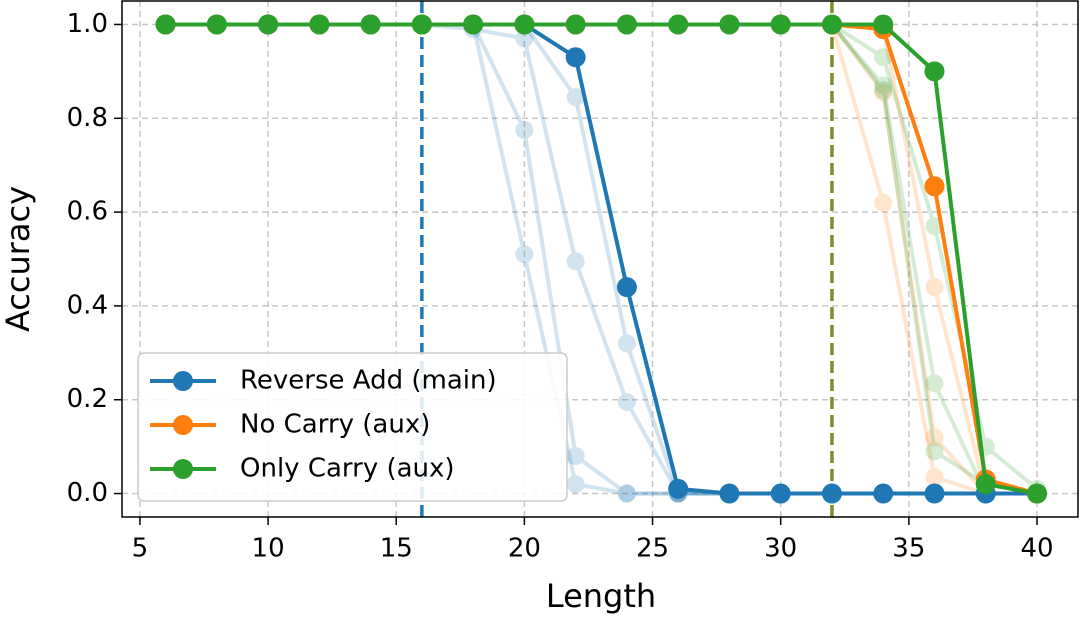 The height and width of the screenshot is (620, 1080). Describe the element at coordinates (780, 549) in the screenshot. I see `x-tick-label: 30` at that location.